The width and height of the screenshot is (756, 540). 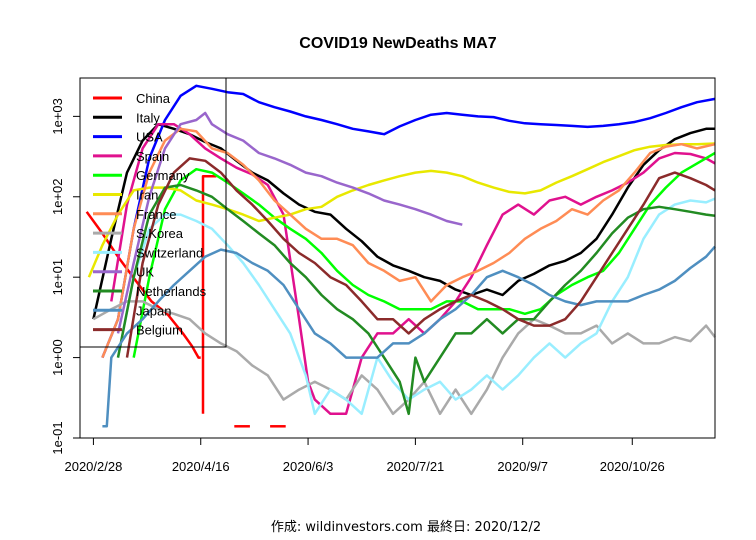 I want to click on x-tick-label: 2020/4/16, so click(x=201, y=466).